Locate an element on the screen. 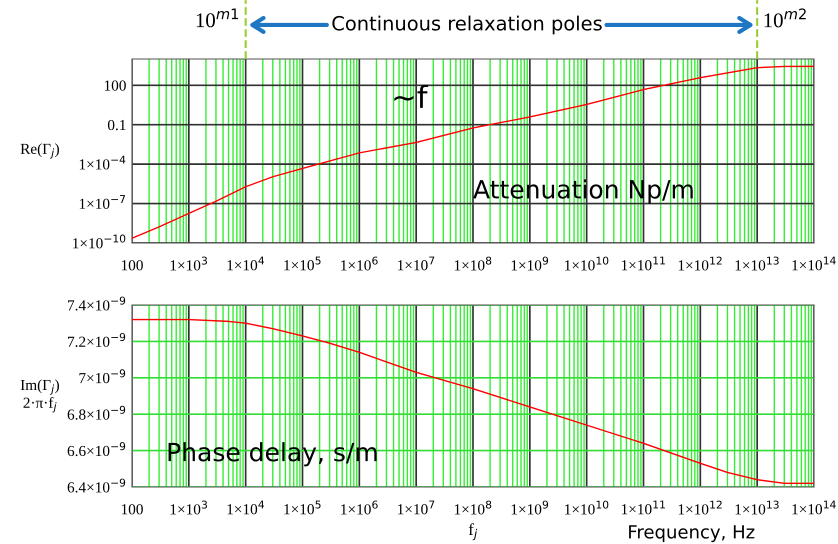  y-axis-title: Re(Γ$_{j}$) is located at coordinates (39, 151).